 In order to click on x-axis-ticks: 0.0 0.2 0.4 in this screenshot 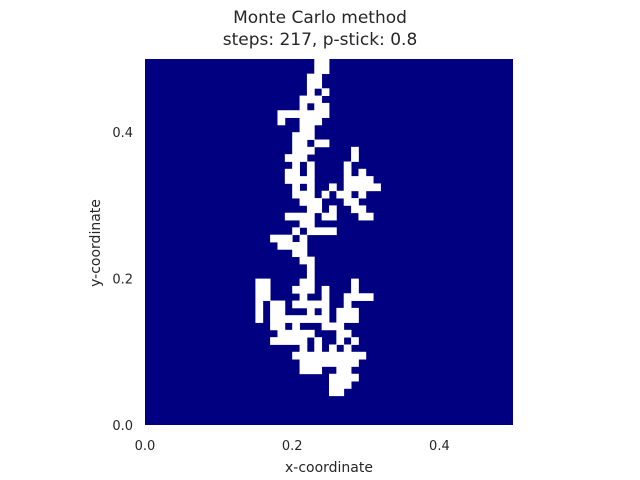, I will do `click(292, 446)`.